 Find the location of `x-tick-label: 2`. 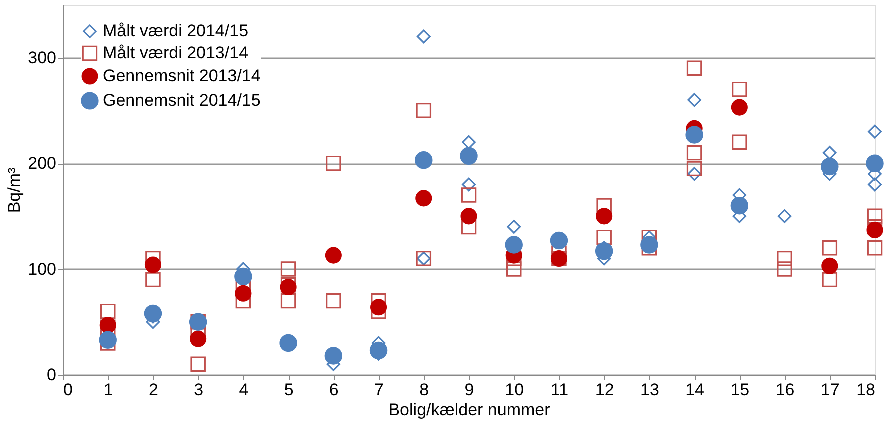

x-tick-label: 2 is located at coordinates (153, 390).